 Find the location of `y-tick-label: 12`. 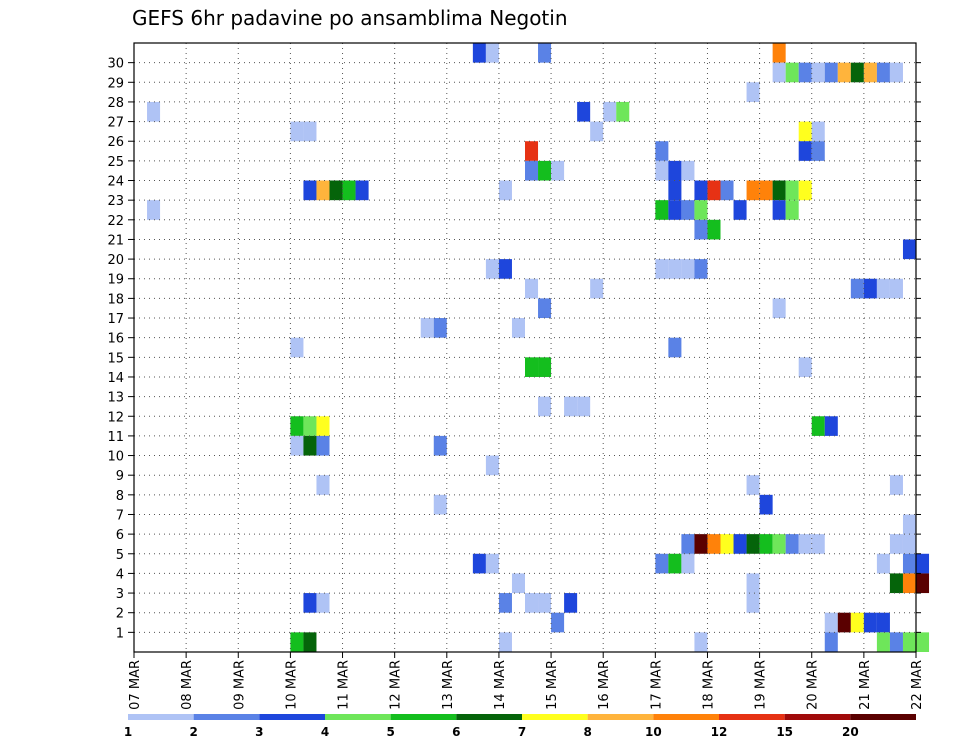

y-tick-label: 12 is located at coordinates (115, 417).